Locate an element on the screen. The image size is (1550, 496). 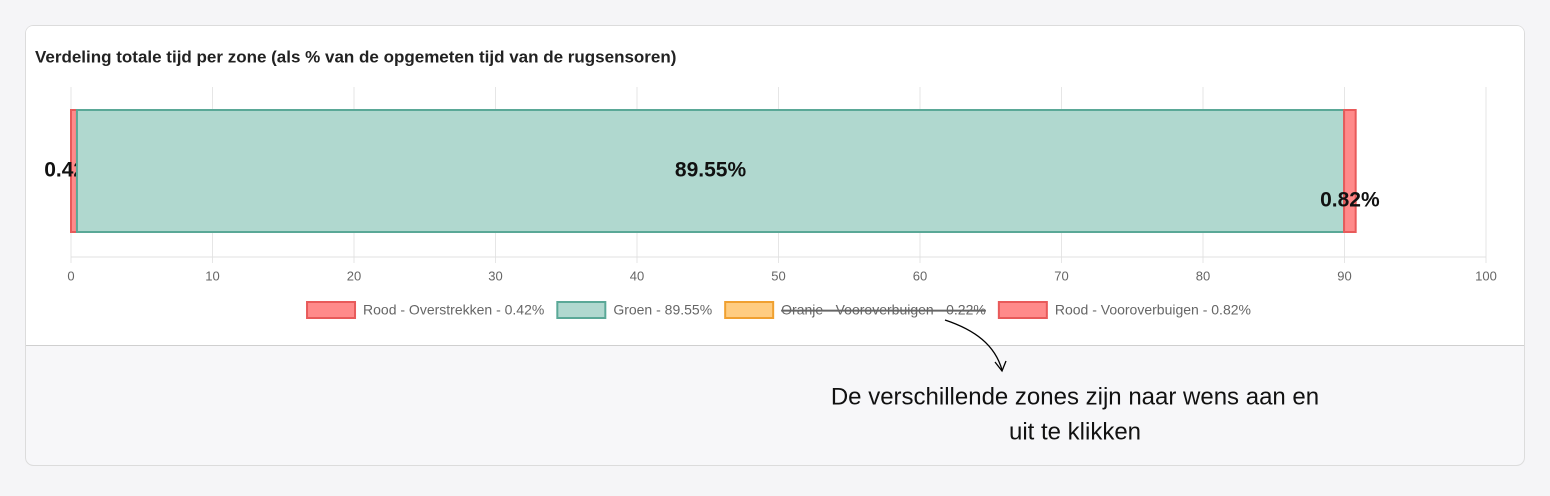
x-tick-label: 40 is located at coordinates (637, 275).